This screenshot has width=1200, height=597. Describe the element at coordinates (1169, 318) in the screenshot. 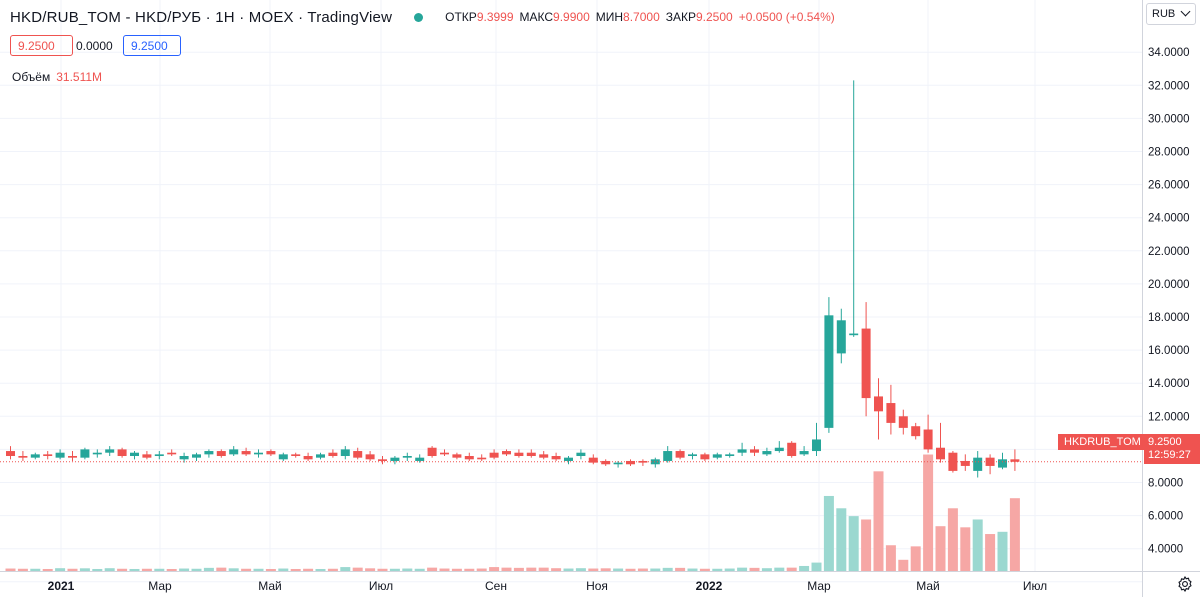

I see `y-tick-label: 18.0000` at that location.